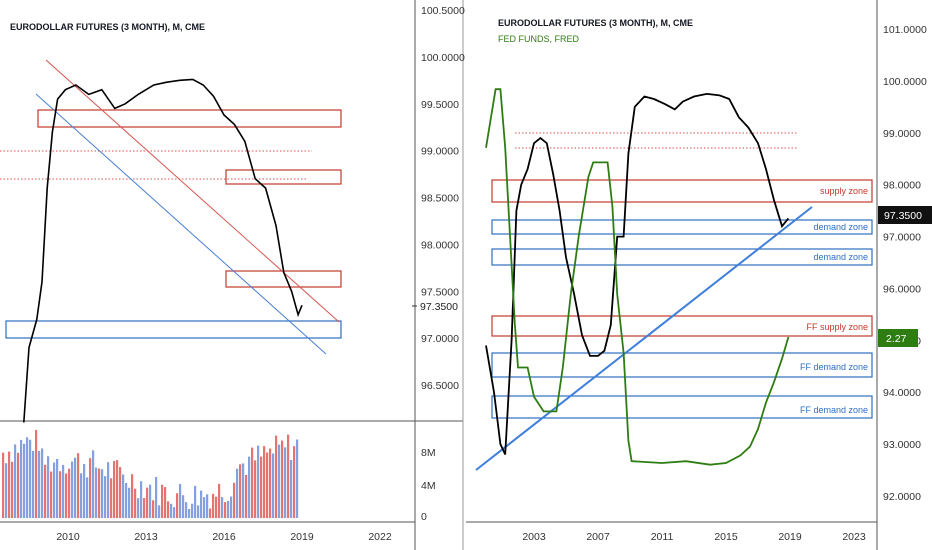  I want to click on right-chart-subtitle: FED FUNDS, FRED, so click(539, 39).